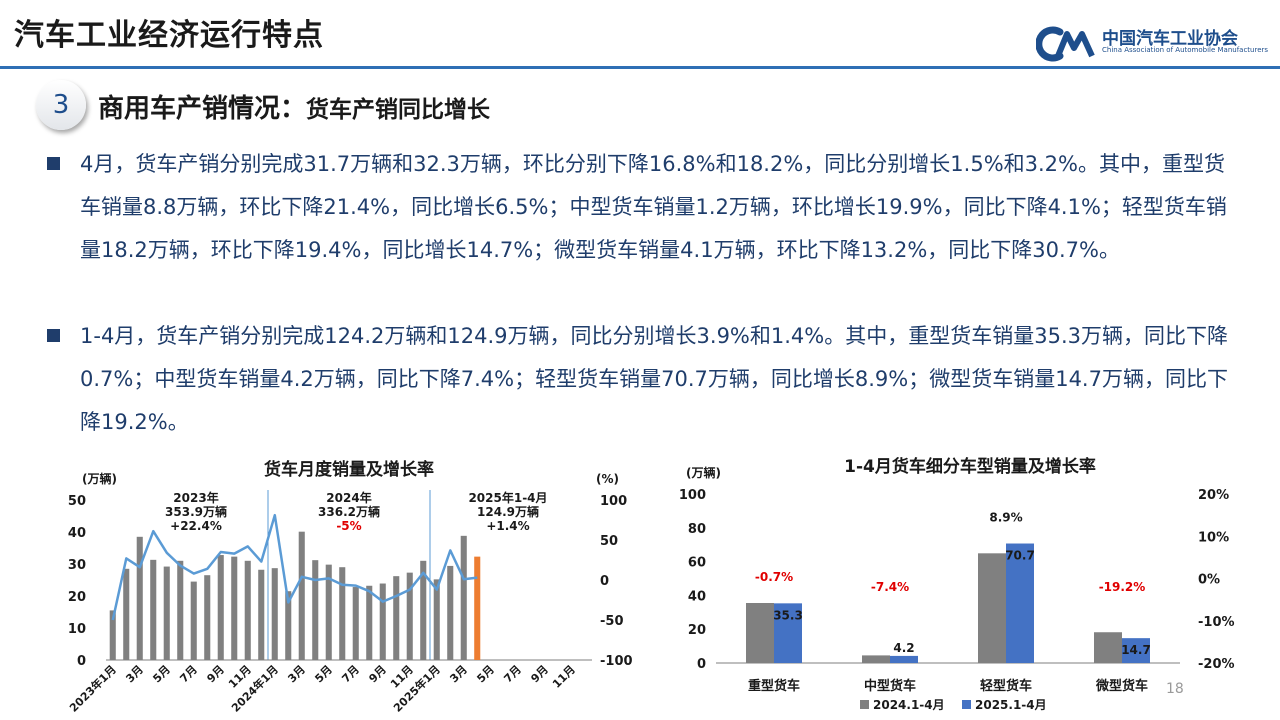 This screenshot has height=720, width=1280. What do you see at coordinates (508, 511) in the screenshot?
I see `chart-annotation: 124.9万辆` at bounding box center [508, 511].